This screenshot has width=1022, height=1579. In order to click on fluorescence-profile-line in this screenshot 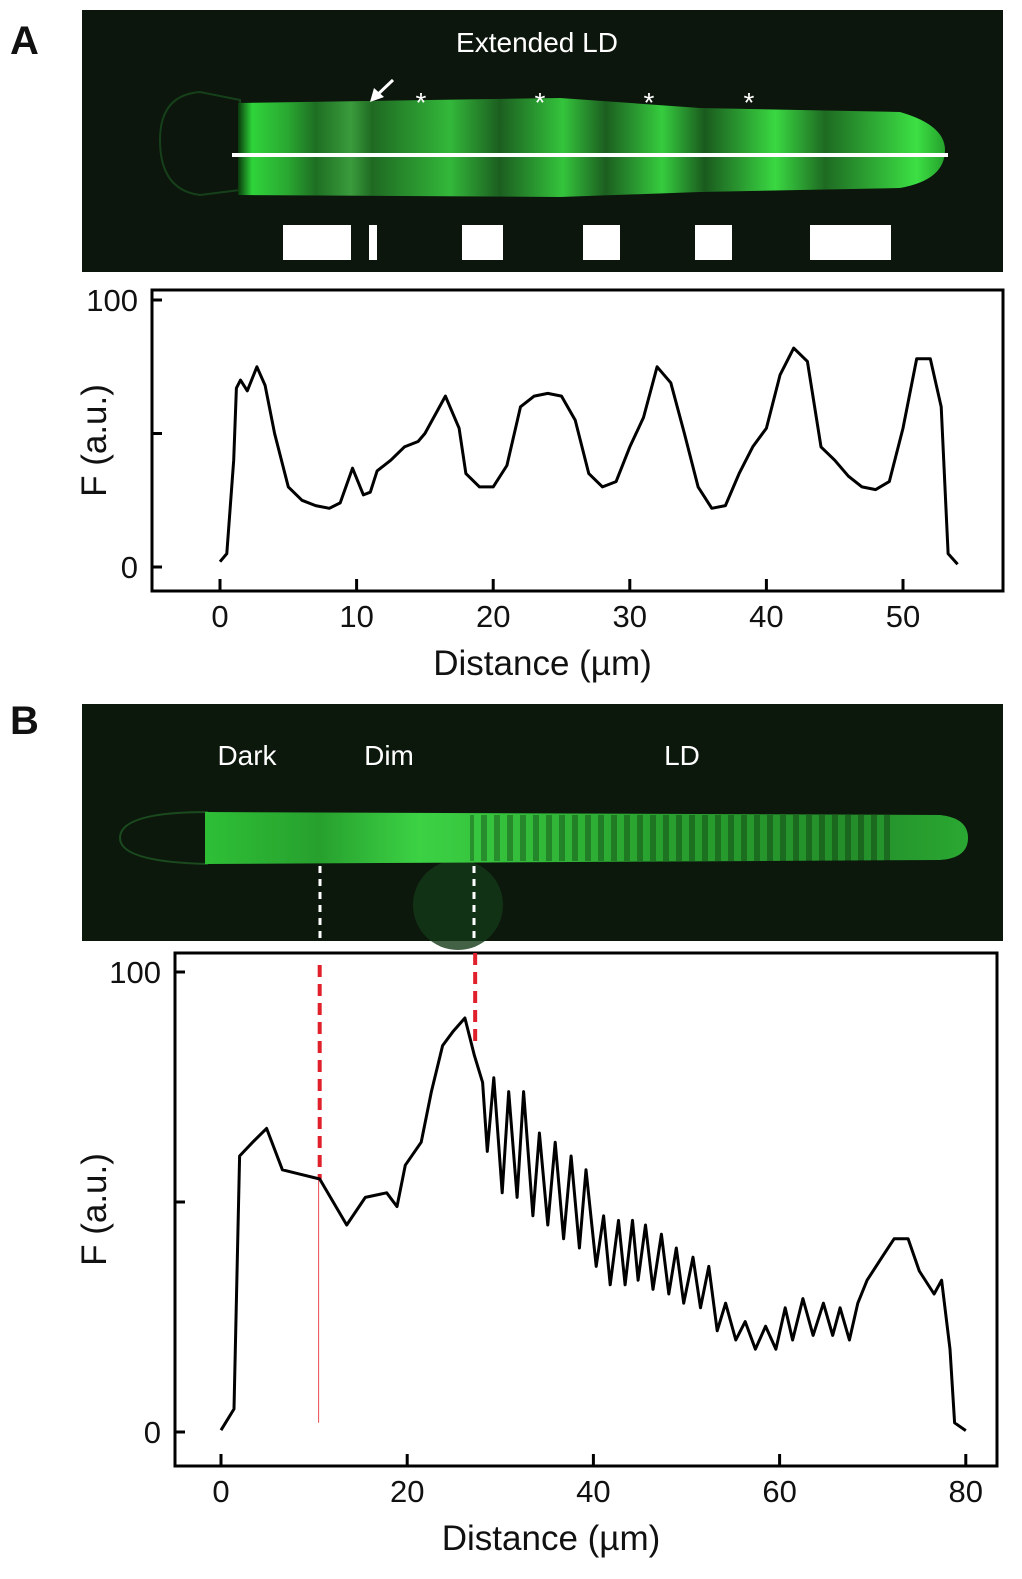, I will do `click(588, 456)`.